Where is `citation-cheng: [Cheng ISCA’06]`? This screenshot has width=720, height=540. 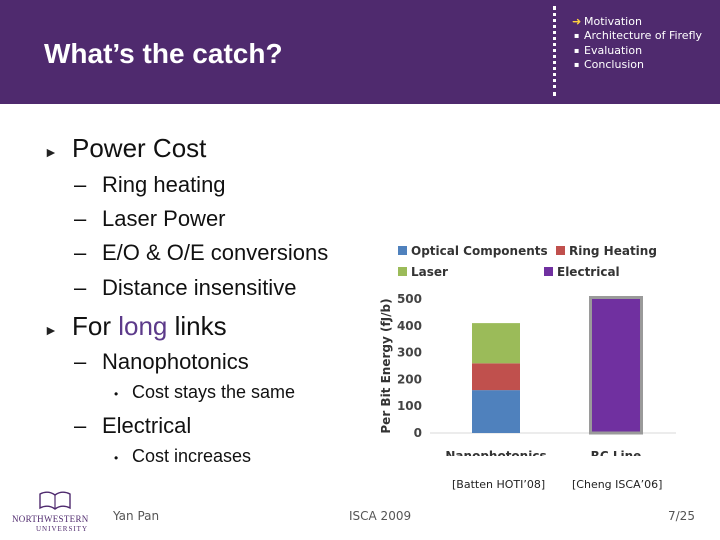 citation-cheng: [Cheng ISCA’06] is located at coordinates (617, 484).